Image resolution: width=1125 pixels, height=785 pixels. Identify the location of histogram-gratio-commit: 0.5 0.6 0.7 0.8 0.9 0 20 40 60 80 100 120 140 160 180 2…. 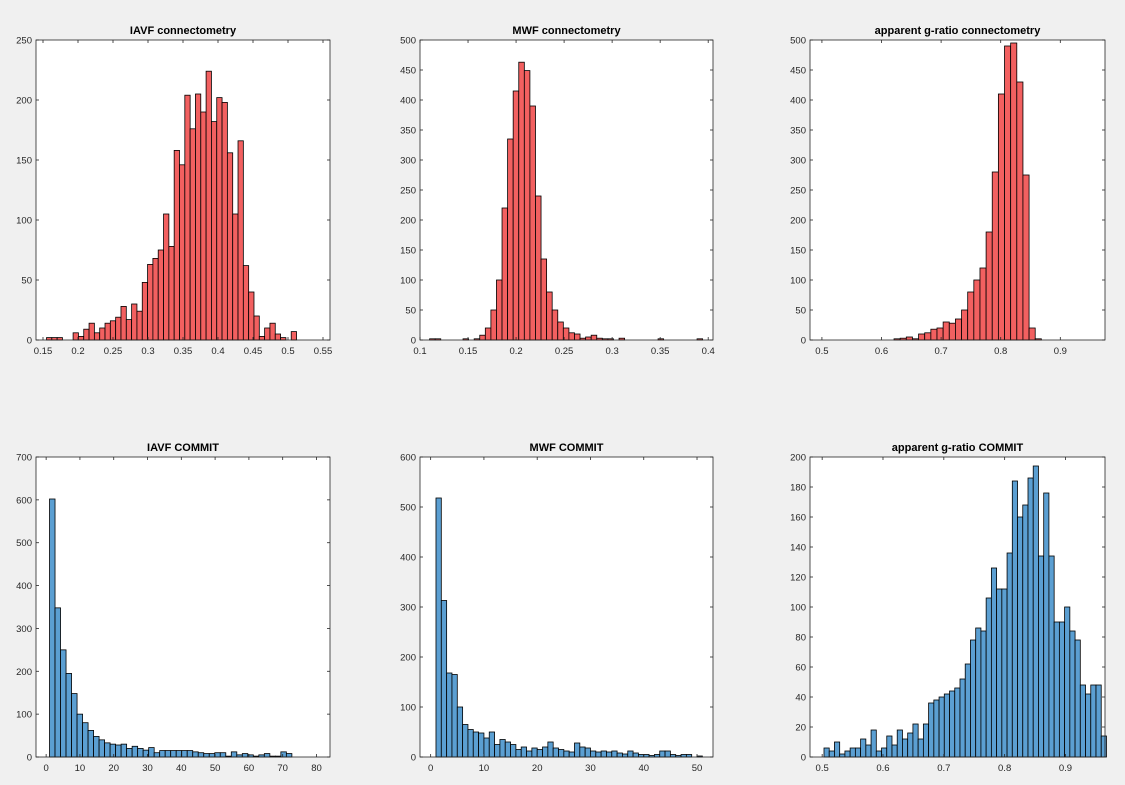
(948, 608).